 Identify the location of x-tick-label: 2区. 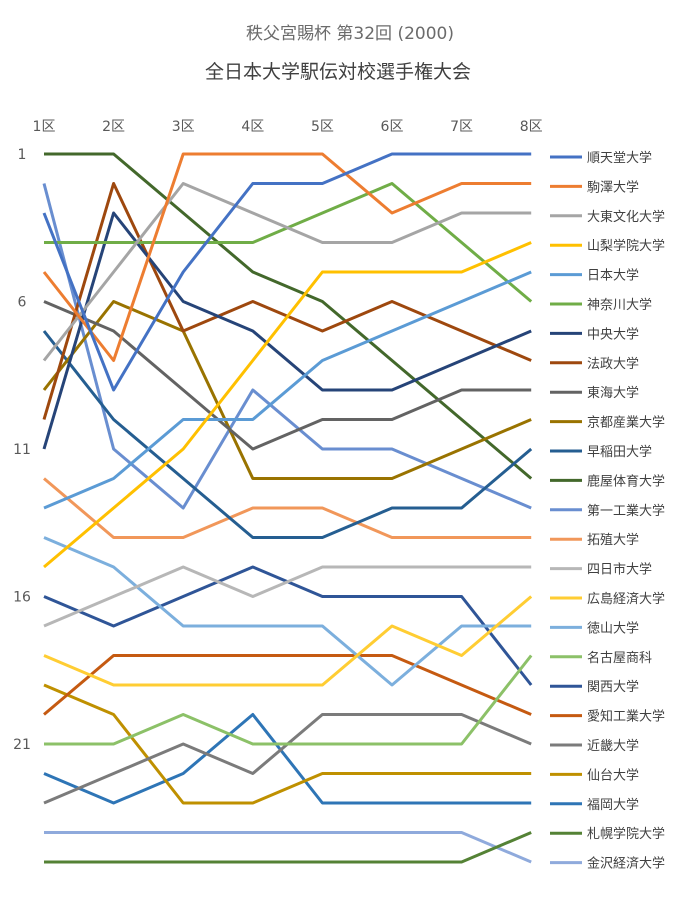
(113, 127).